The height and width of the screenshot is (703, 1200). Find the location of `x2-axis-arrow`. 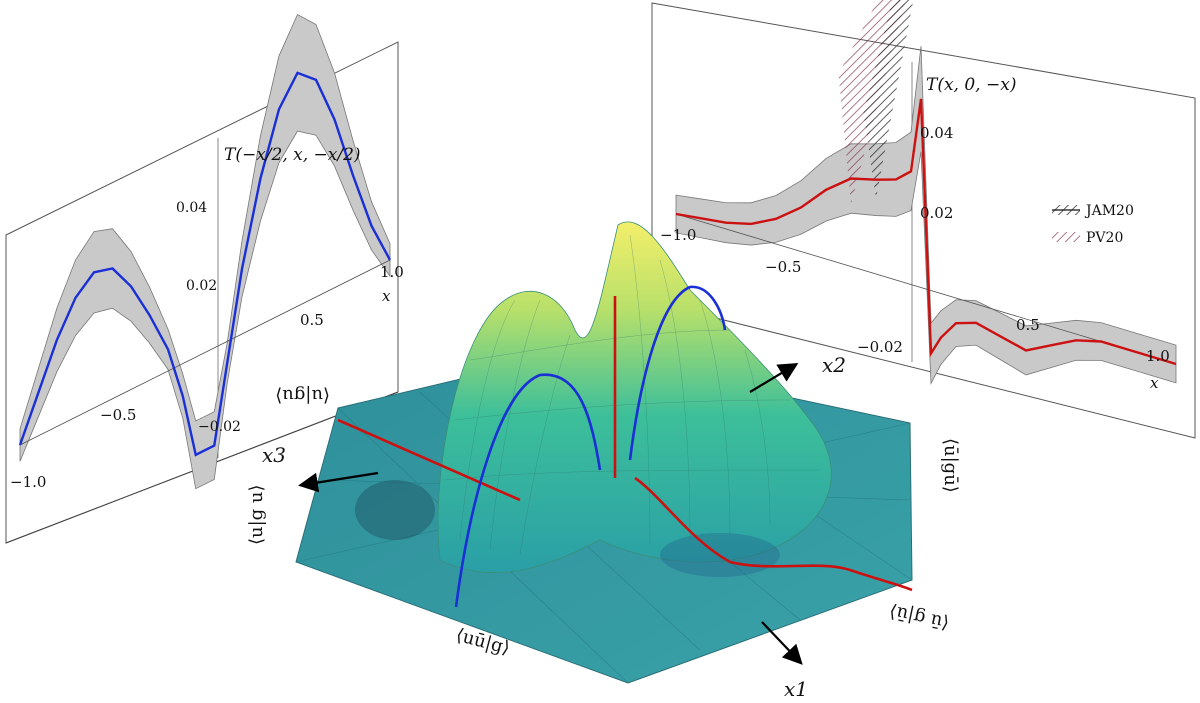

x2-axis-arrow is located at coordinates (774, 377).